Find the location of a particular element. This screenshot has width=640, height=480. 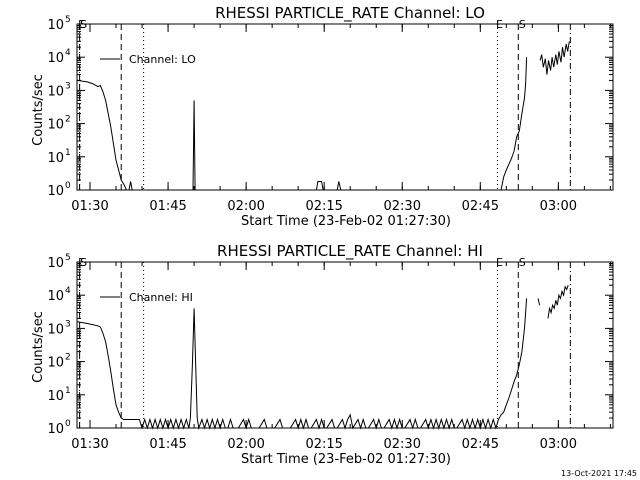

x-axis-label-hi: Start Time (23-Feb-02 01:27:30) is located at coordinates (346, 459).